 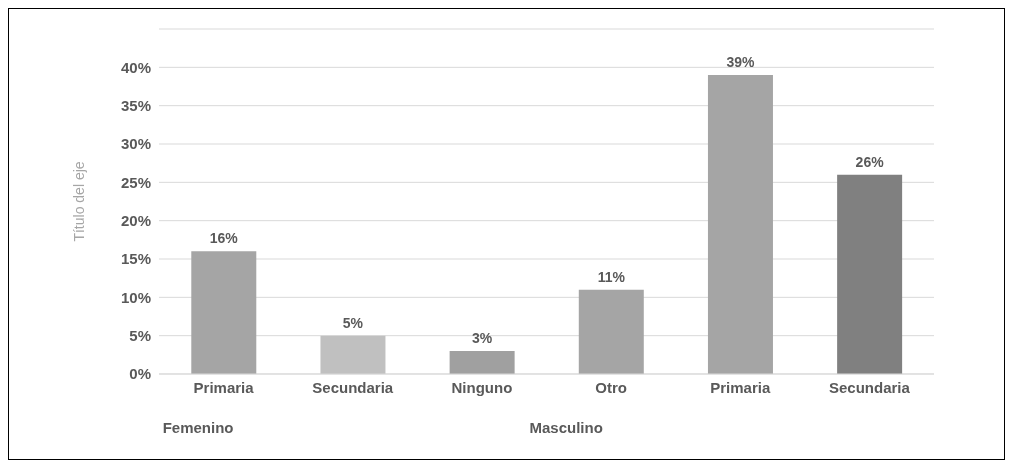 What do you see at coordinates (611, 276) in the screenshot?
I see `data-label: 11%` at bounding box center [611, 276].